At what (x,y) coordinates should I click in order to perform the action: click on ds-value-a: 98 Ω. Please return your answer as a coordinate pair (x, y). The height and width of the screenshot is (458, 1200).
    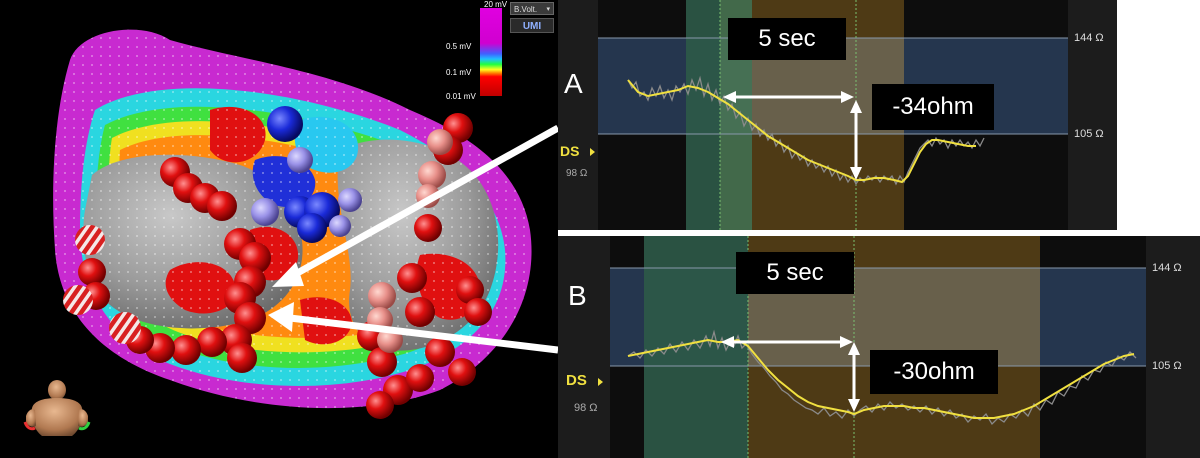
    Looking at the image, I should click on (577, 173).